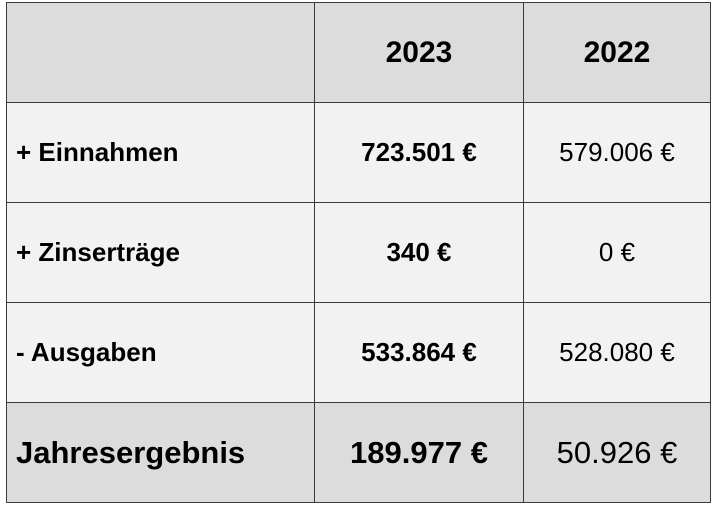 The image size is (715, 506). What do you see at coordinates (160, 352) in the screenshot?
I see `row-label: - Ausgaben` at bounding box center [160, 352].